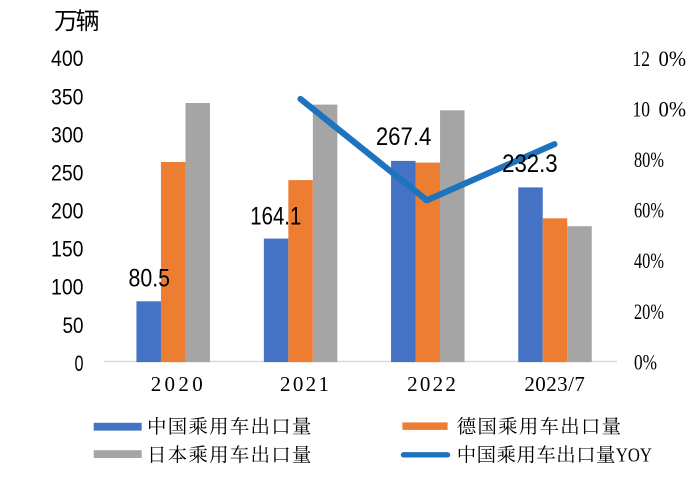  What do you see at coordinates (73, 325) in the screenshot?
I see `svg-text: 50` at bounding box center [73, 325].